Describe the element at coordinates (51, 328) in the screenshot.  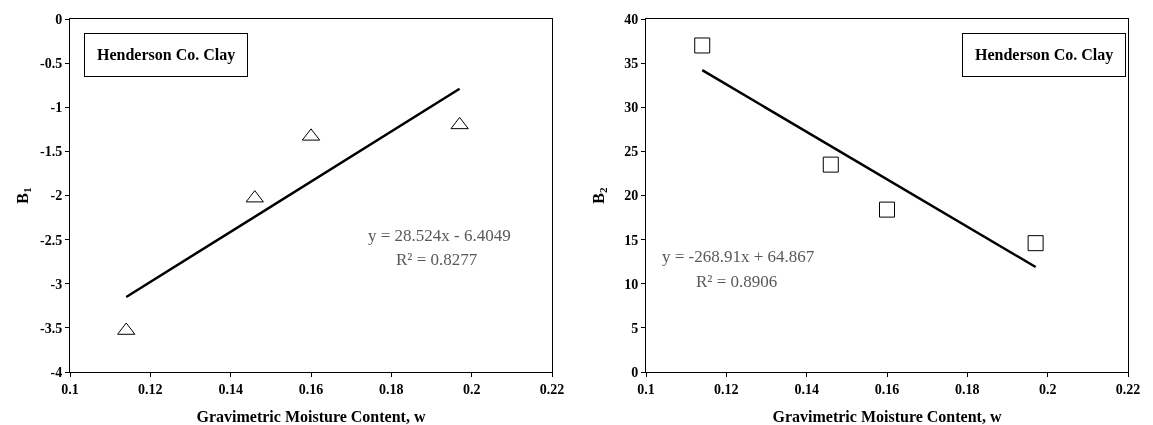
I see `y-tick-label: -3.5` at that location.